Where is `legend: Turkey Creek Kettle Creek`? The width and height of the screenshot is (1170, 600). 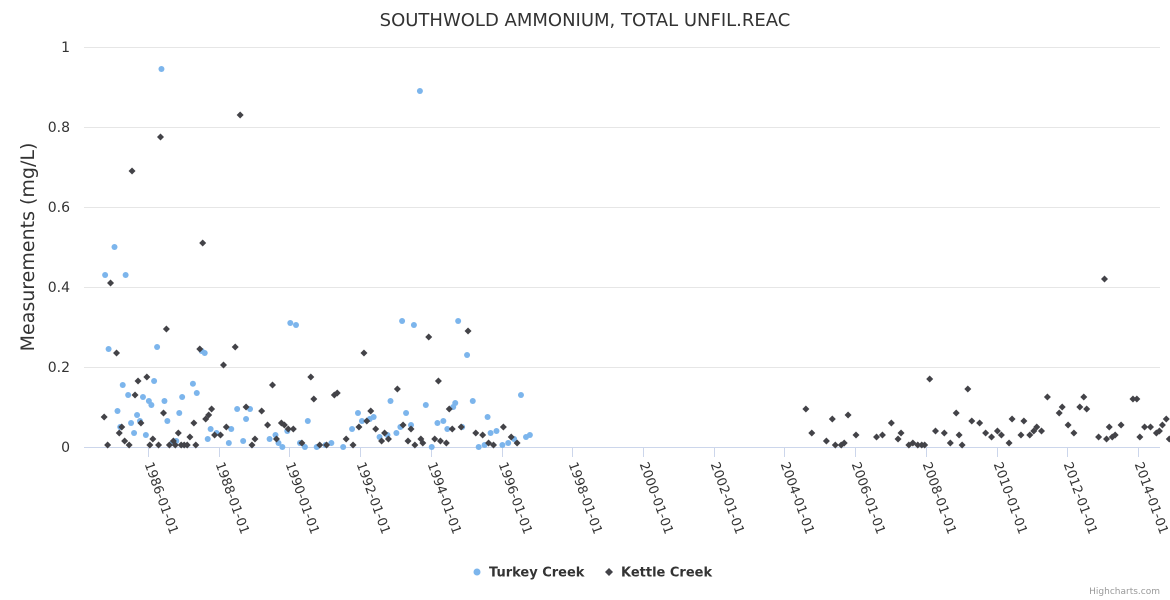
legend: Turkey Creek Kettle Creek is located at coordinates (593, 573).